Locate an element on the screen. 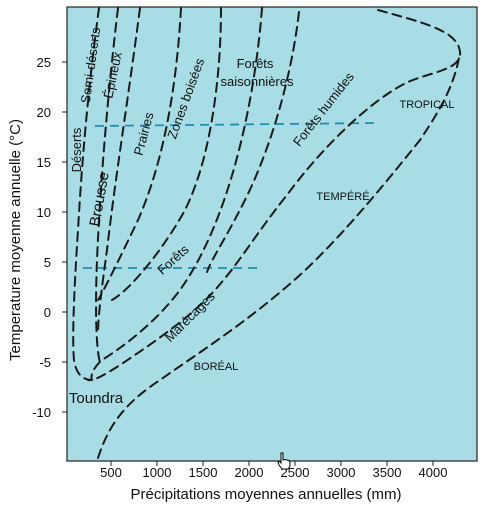  seasonal-forest-boundary is located at coordinates (253, 142).